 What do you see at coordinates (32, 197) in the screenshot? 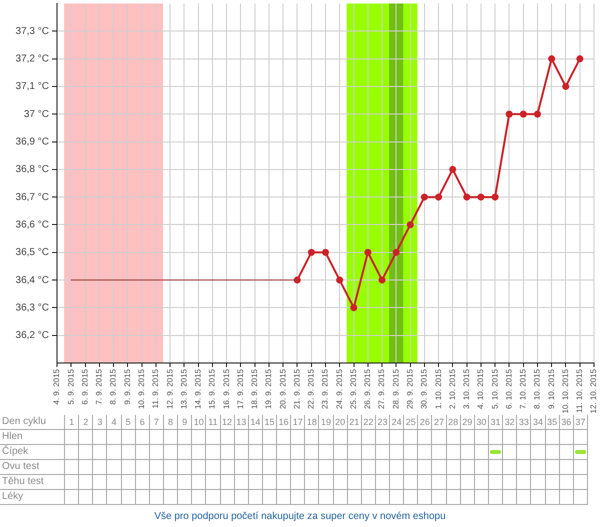
I see `y-tick-label: 36,7 °C` at bounding box center [32, 197].